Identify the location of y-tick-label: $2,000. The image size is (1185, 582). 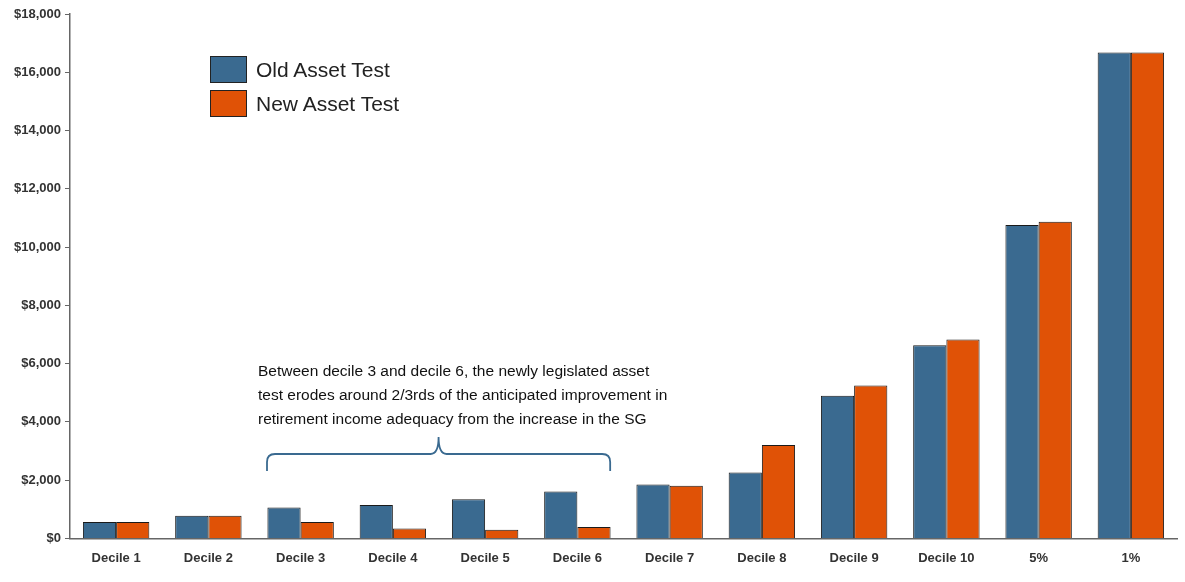
(41, 479).